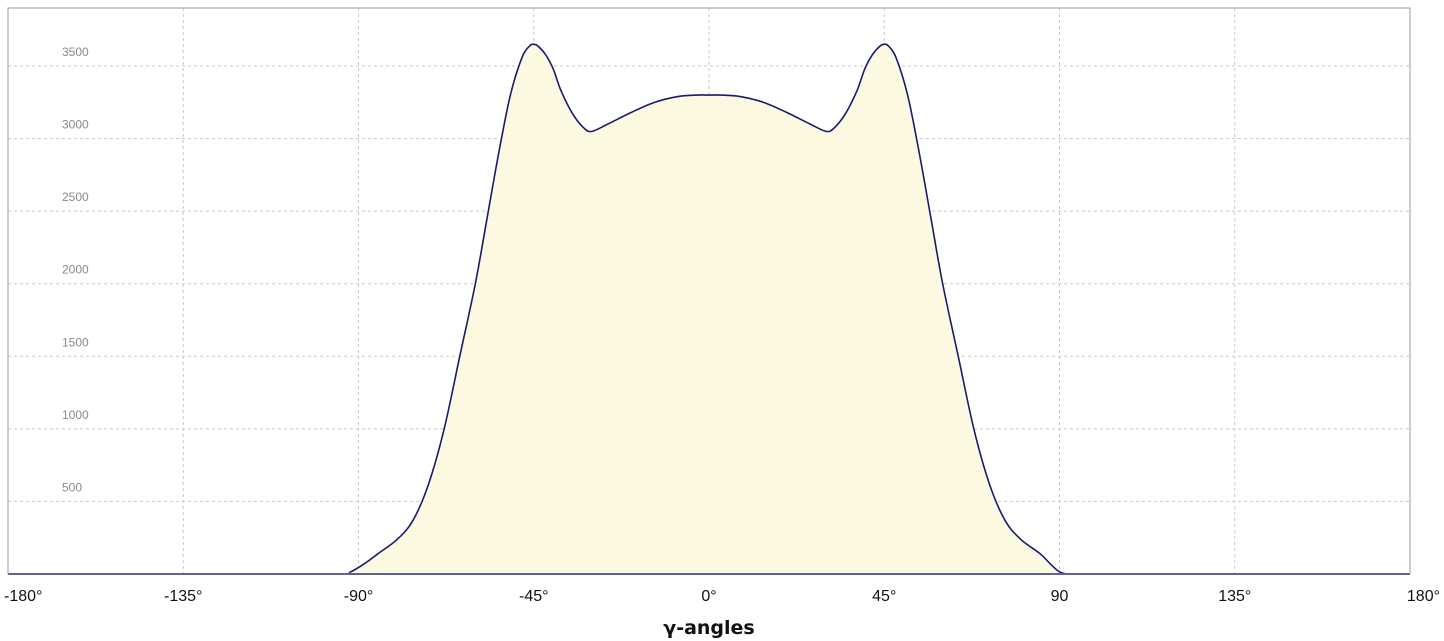  I want to click on x-tick-label-8: 180°, so click(1423, 596).